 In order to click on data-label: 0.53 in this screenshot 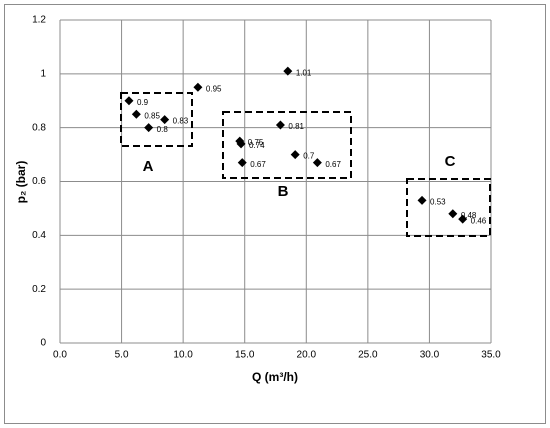, I will do `click(438, 201)`.